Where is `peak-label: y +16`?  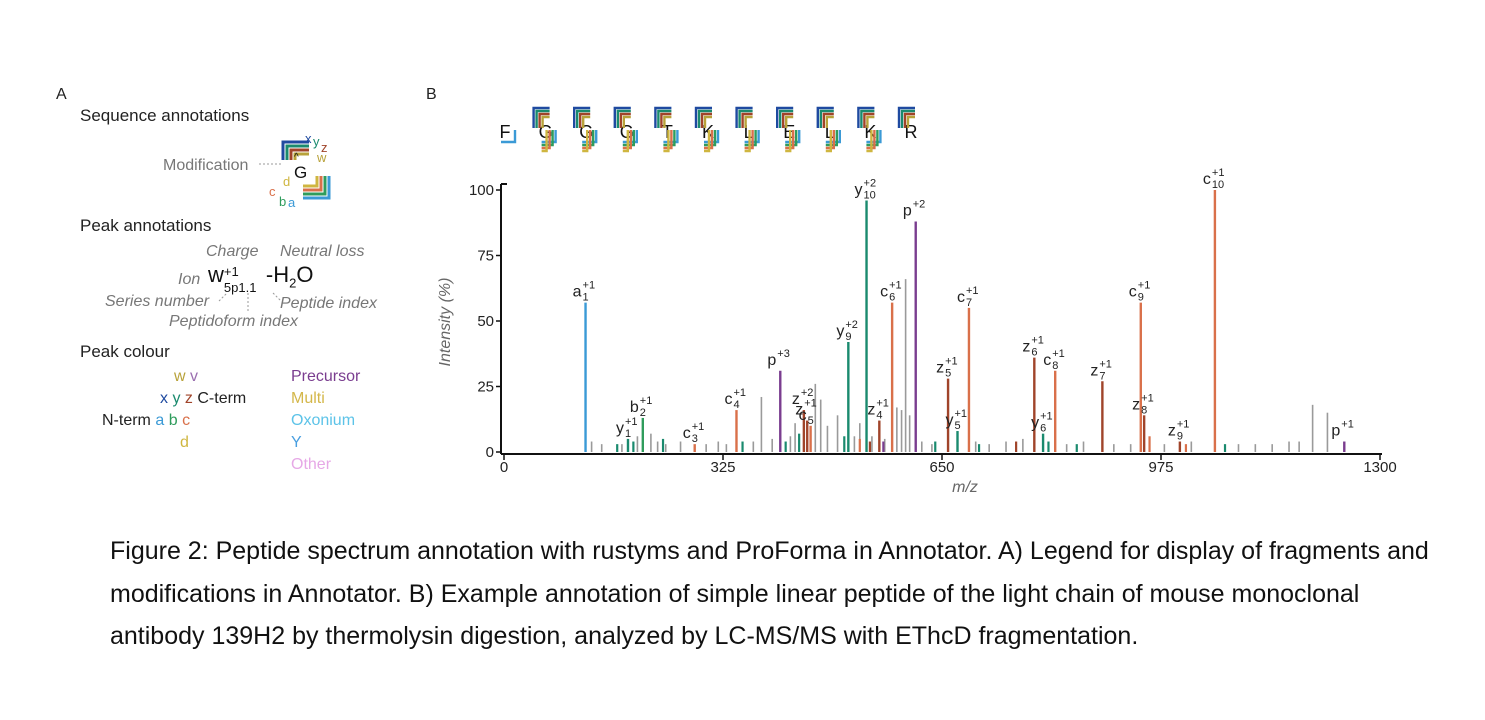
peak-label: y +16 is located at coordinates (1042, 423).